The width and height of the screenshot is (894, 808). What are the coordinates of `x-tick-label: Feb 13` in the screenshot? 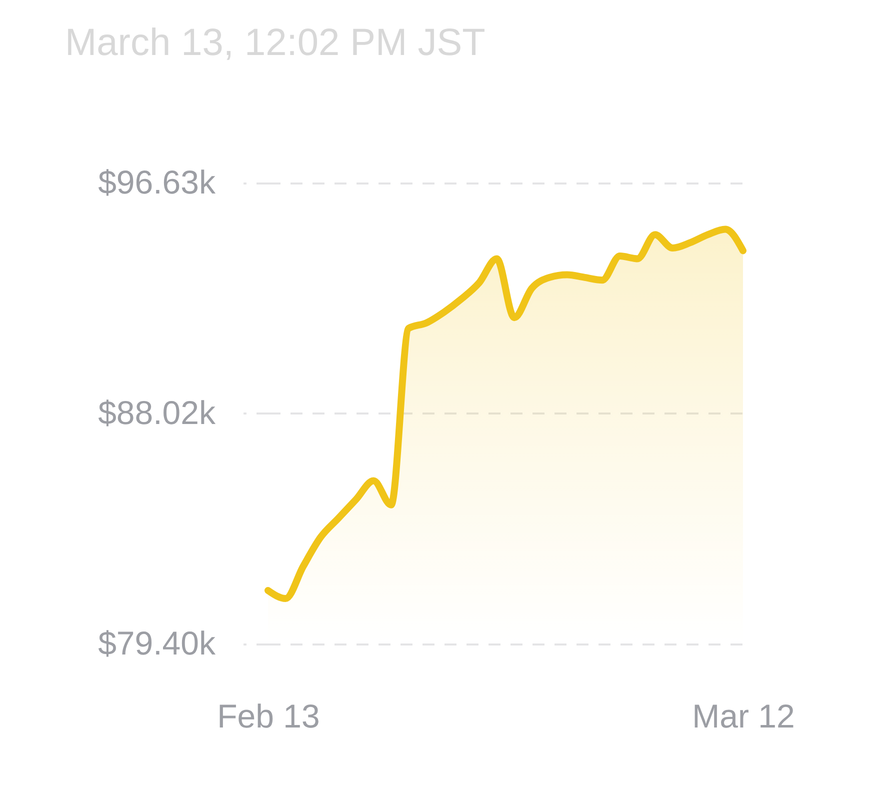 It's located at (268, 716).